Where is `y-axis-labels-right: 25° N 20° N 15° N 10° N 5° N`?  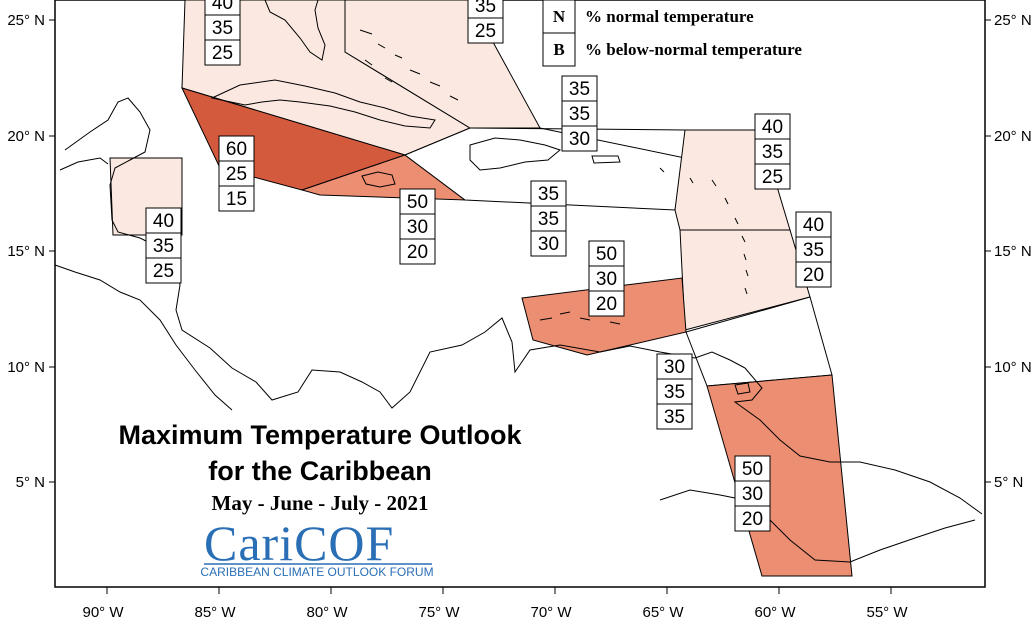 y-axis-labels-right: 25° N 20° N 15° N 10° N 5° N is located at coordinates (1013, 251).